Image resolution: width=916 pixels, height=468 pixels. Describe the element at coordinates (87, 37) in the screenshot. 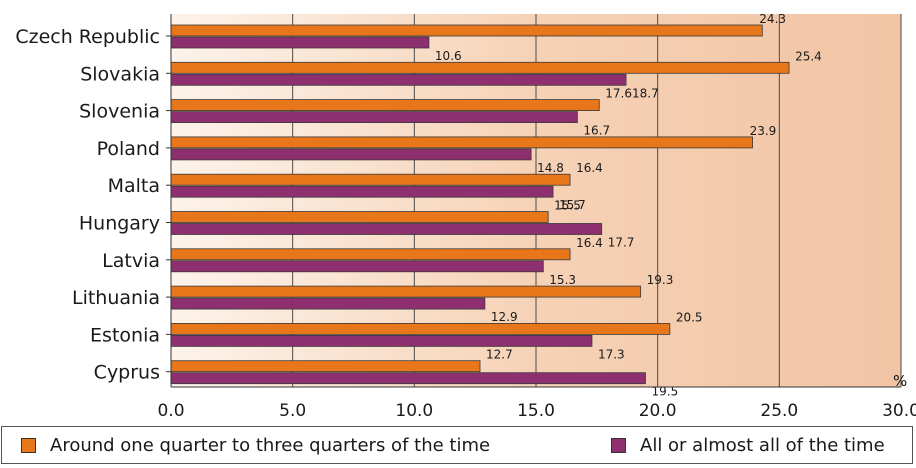

I see `category-label: Czech Republic` at that location.